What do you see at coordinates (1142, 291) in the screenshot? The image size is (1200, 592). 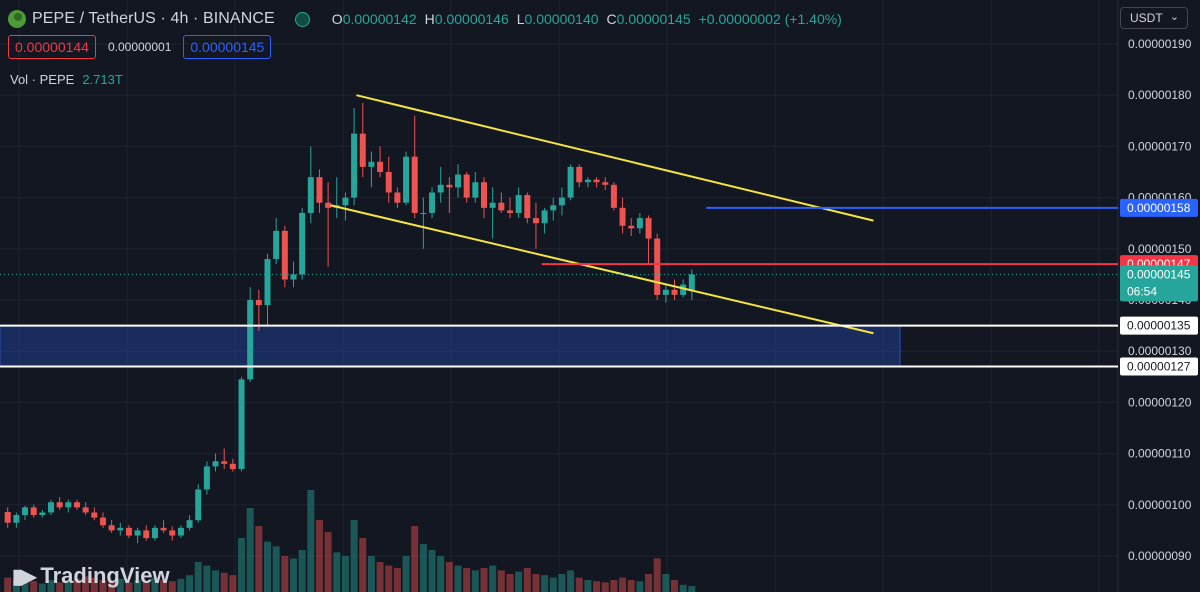 I see `bar-countdown: 06:54` at bounding box center [1142, 291].